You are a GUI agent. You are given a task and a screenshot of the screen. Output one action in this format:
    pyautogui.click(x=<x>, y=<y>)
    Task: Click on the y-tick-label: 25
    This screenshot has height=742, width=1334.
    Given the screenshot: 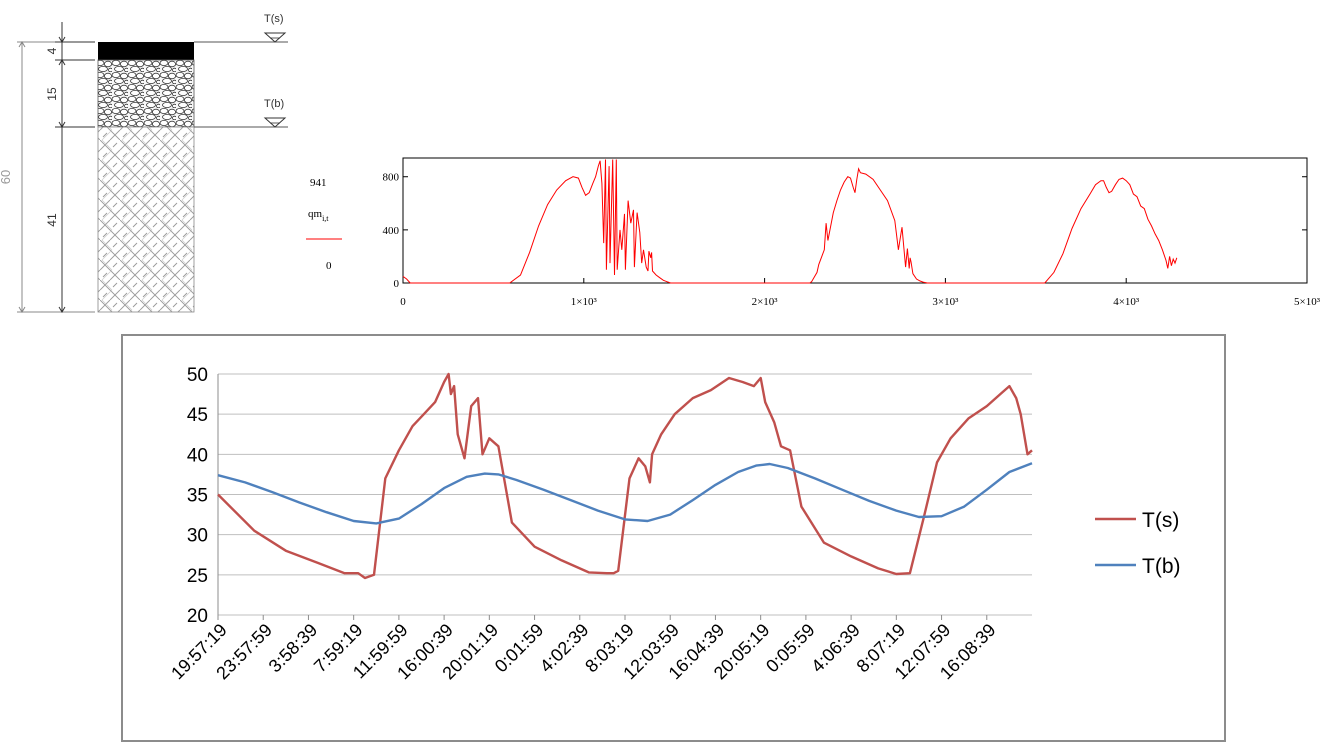 What is the action you would take?
    pyautogui.click(x=197, y=576)
    